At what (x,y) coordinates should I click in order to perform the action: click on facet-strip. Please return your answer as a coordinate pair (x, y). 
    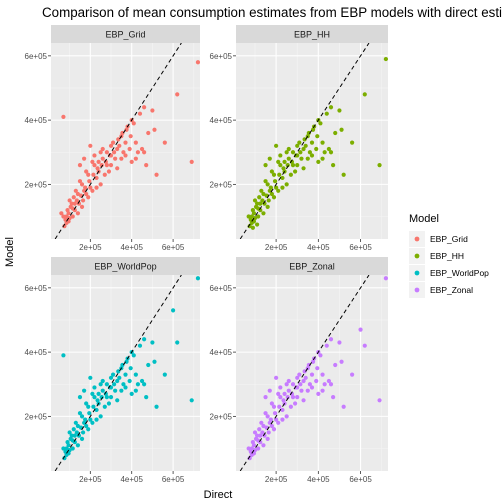
    Looking at the image, I should click on (125, 266).